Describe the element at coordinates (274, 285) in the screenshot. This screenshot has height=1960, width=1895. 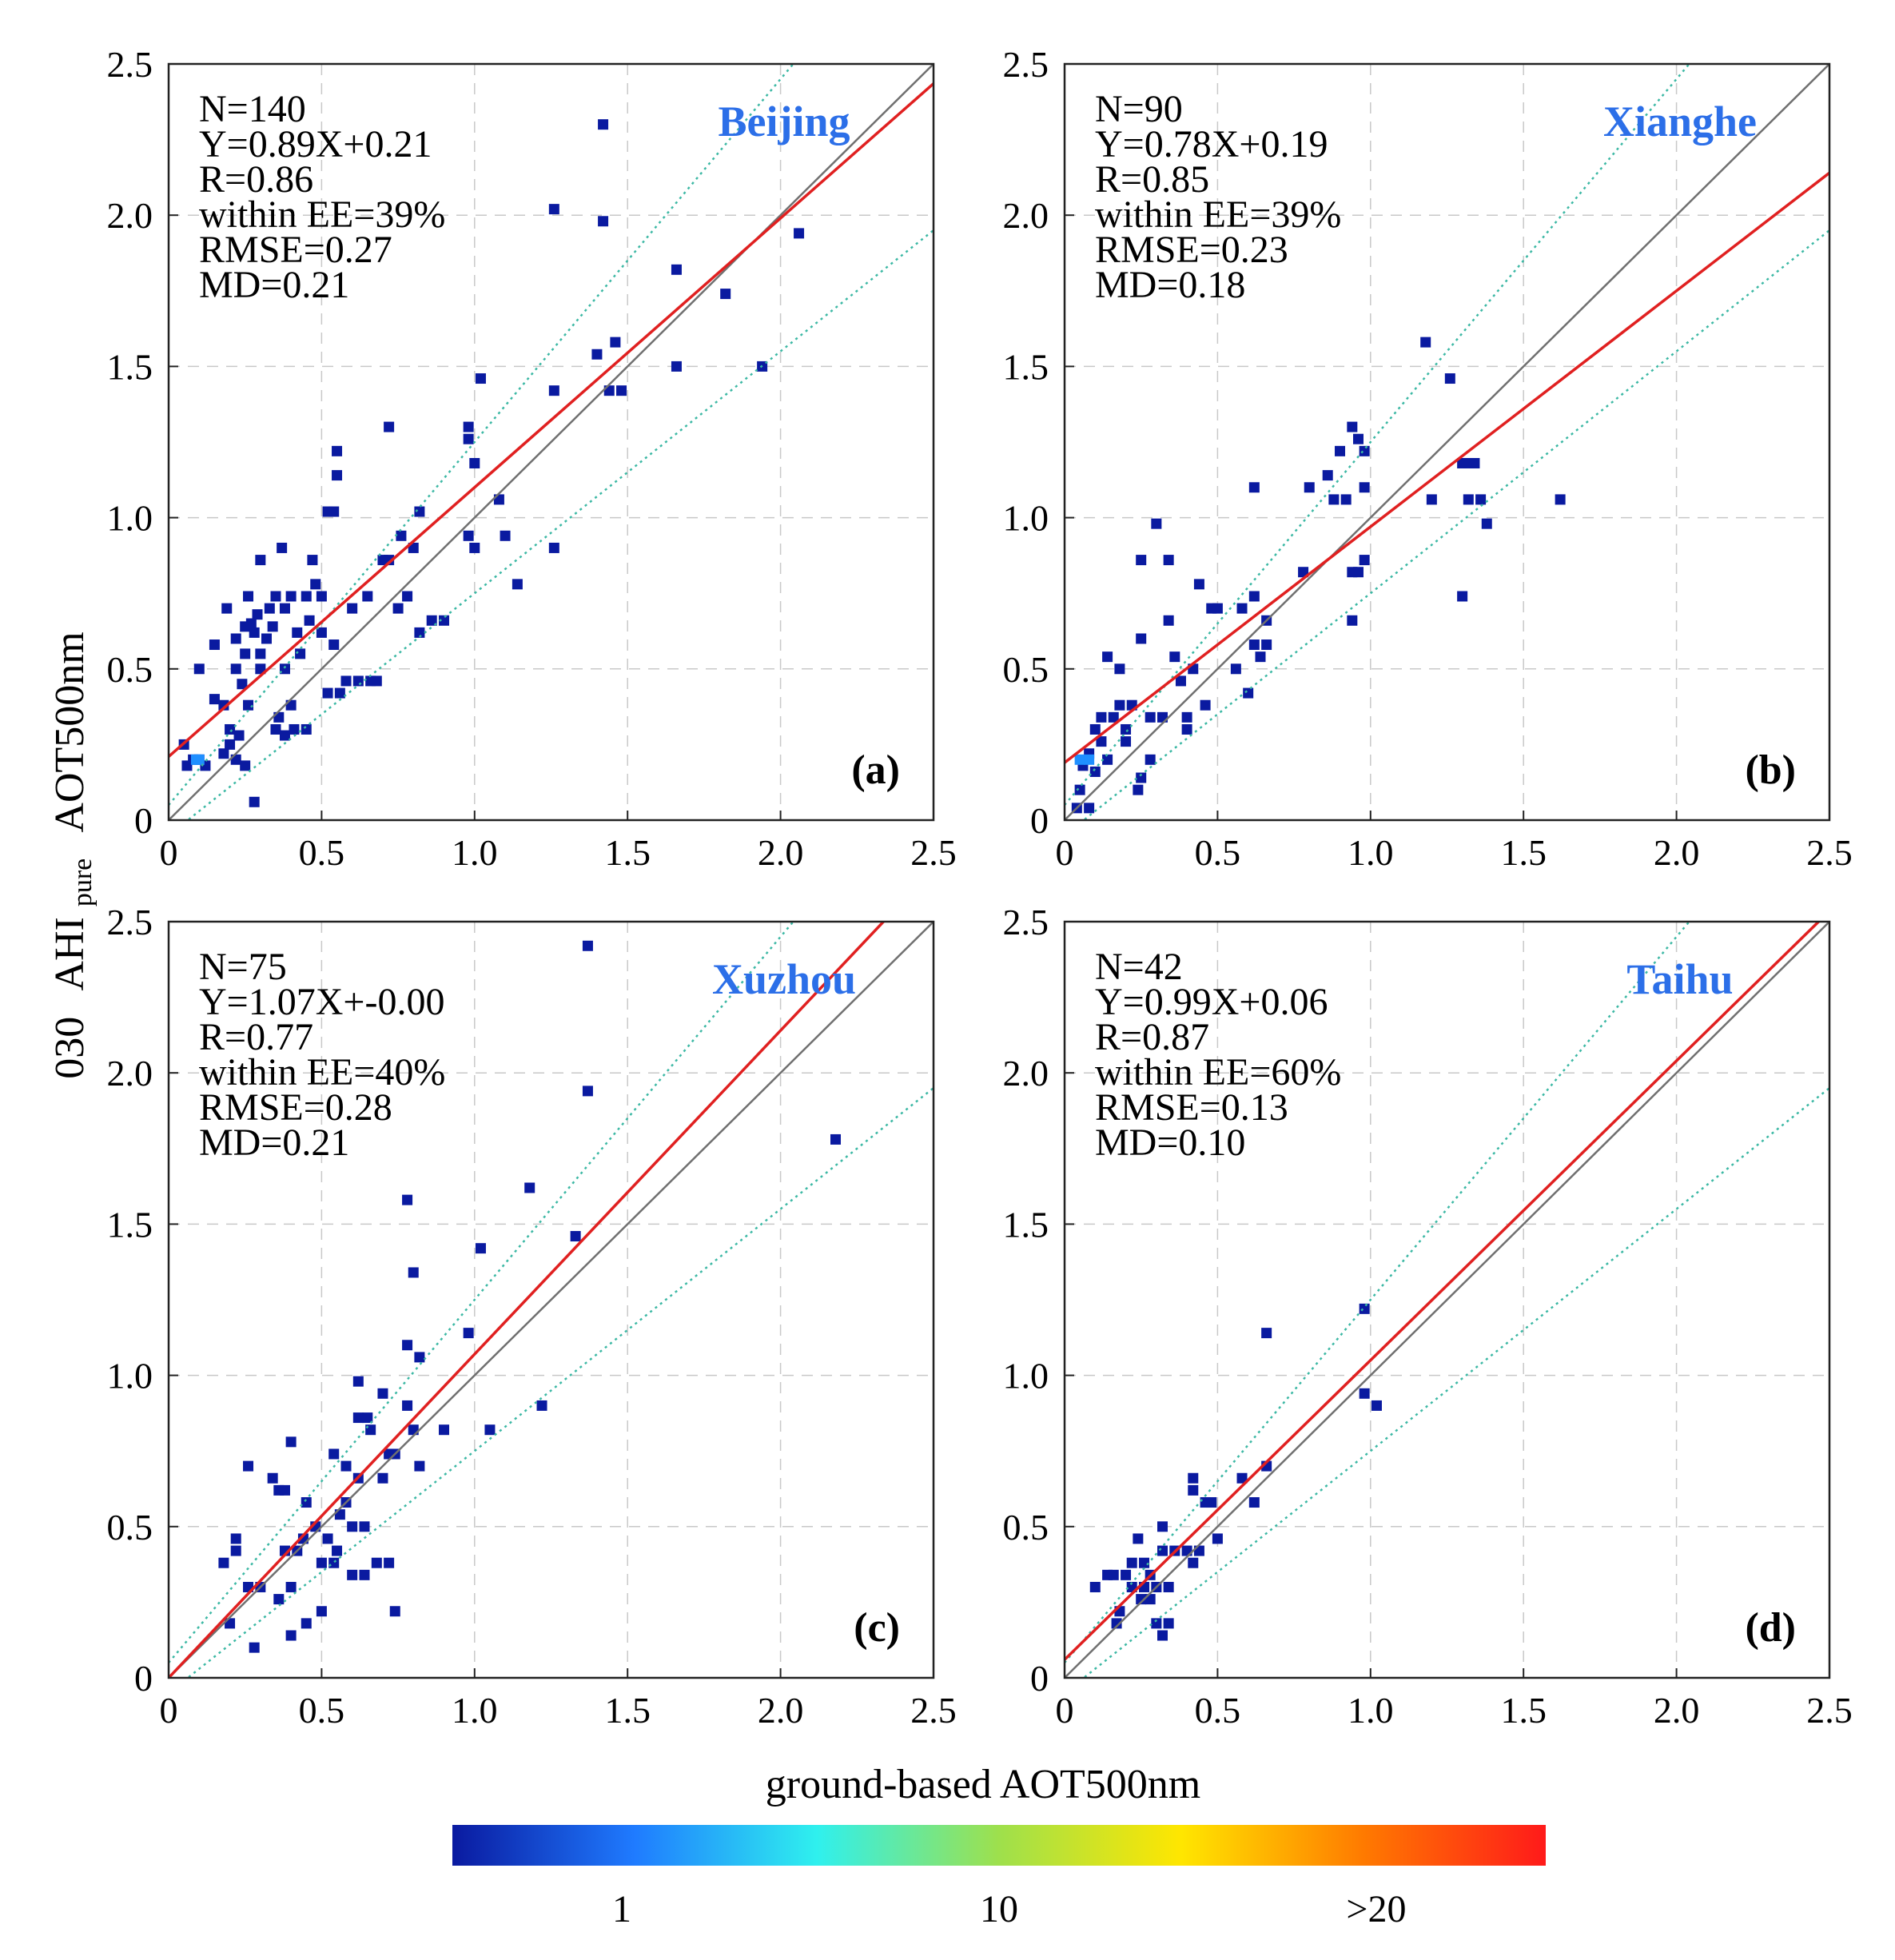
I see `stat-line: MD=0.21` at that location.